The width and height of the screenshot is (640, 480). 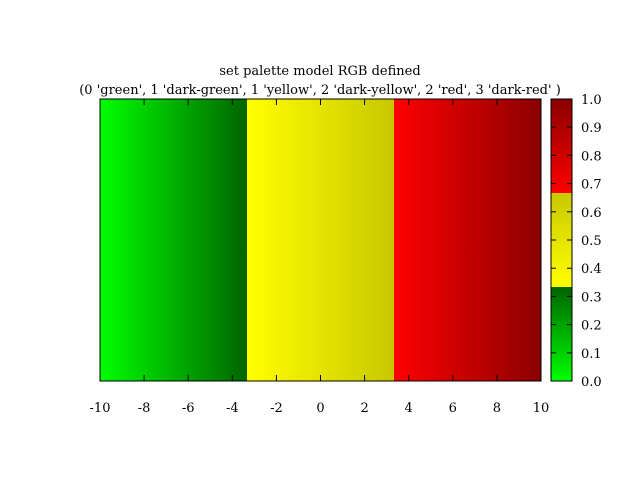 What do you see at coordinates (591, 185) in the screenshot?
I see `colorbar-tick-label: 0.7` at bounding box center [591, 185].